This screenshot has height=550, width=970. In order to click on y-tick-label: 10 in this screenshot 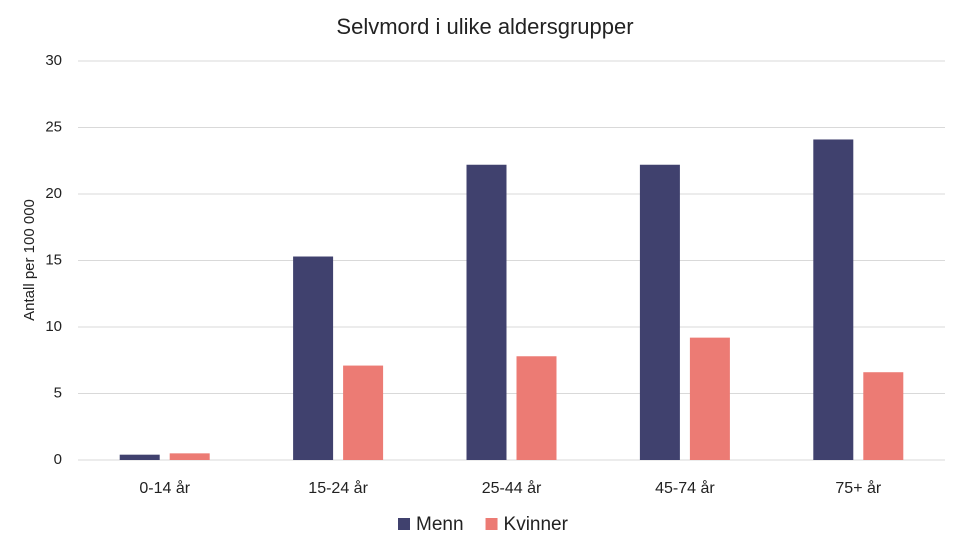, I will do `click(53, 326)`.